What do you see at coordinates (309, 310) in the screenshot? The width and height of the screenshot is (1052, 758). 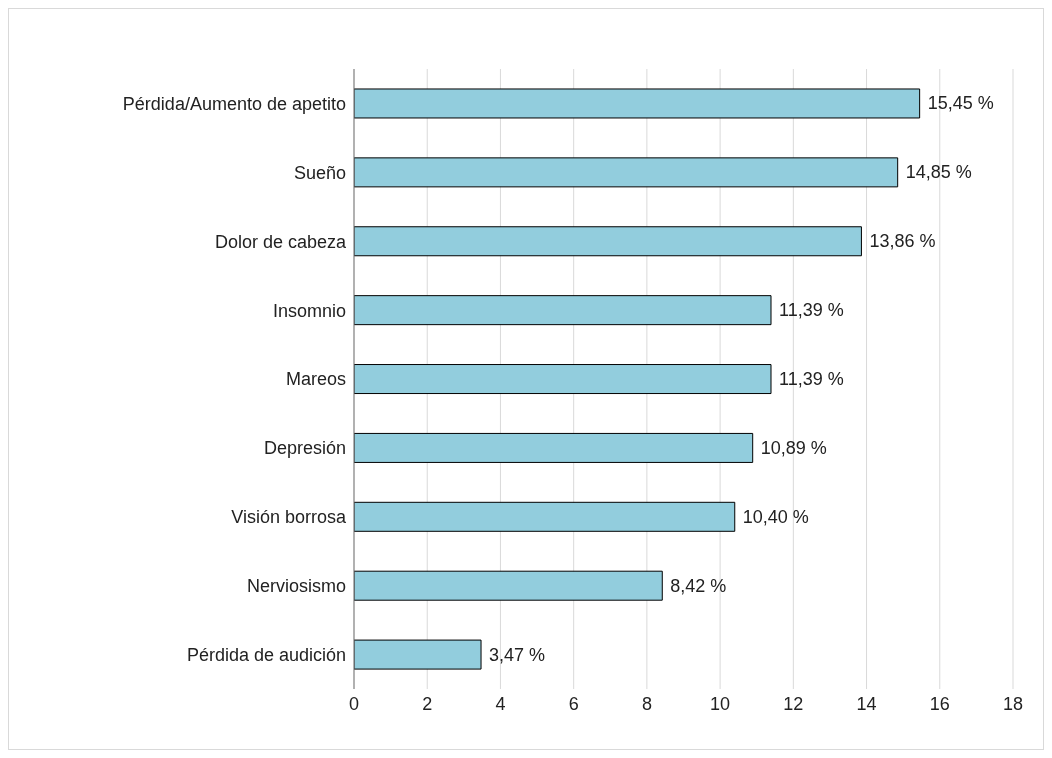 I see `y-tick-label: Insomnio` at bounding box center [309, 310].